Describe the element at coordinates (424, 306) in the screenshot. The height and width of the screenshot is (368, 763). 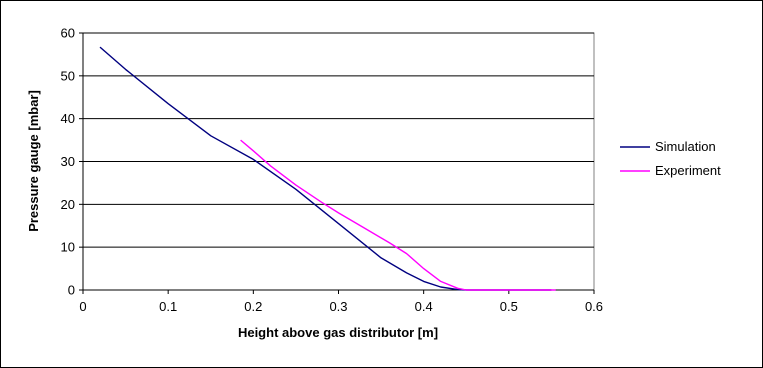
I see `x-tick-label: 0.4` at that location.